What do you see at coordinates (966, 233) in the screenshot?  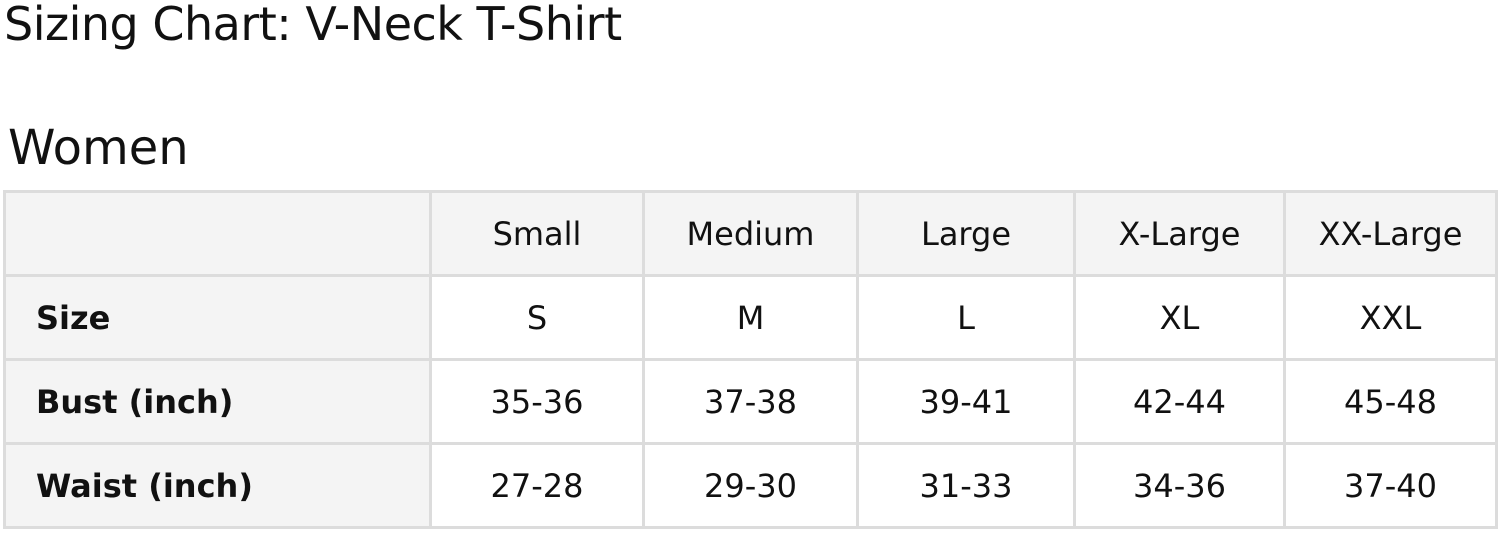 I see `header-cell: Large` at bounding box center [966, 233].